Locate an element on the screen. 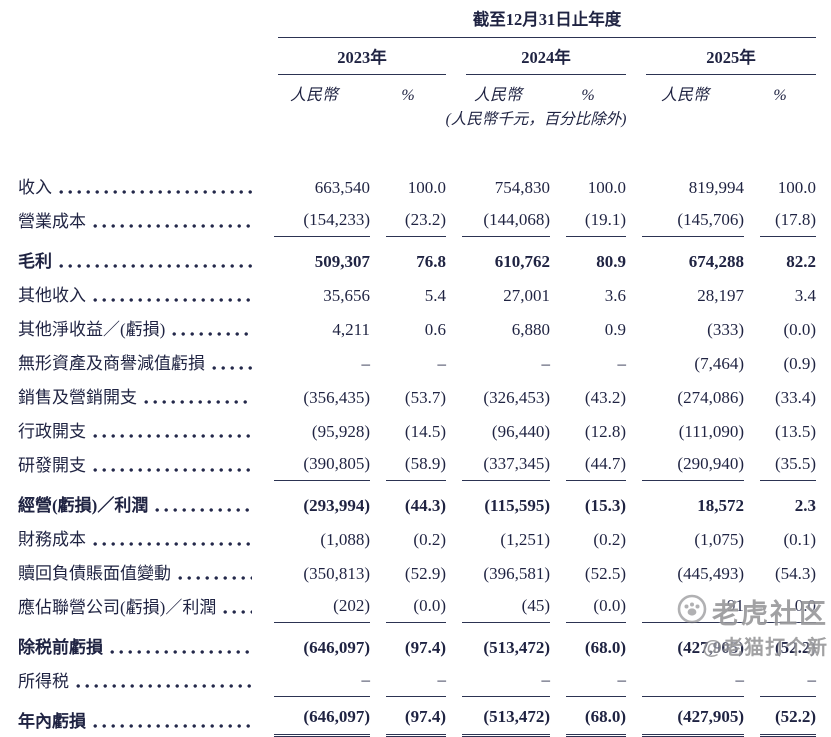  period-title: 截至12月31日止年度 is located at coordinates (547, 22).